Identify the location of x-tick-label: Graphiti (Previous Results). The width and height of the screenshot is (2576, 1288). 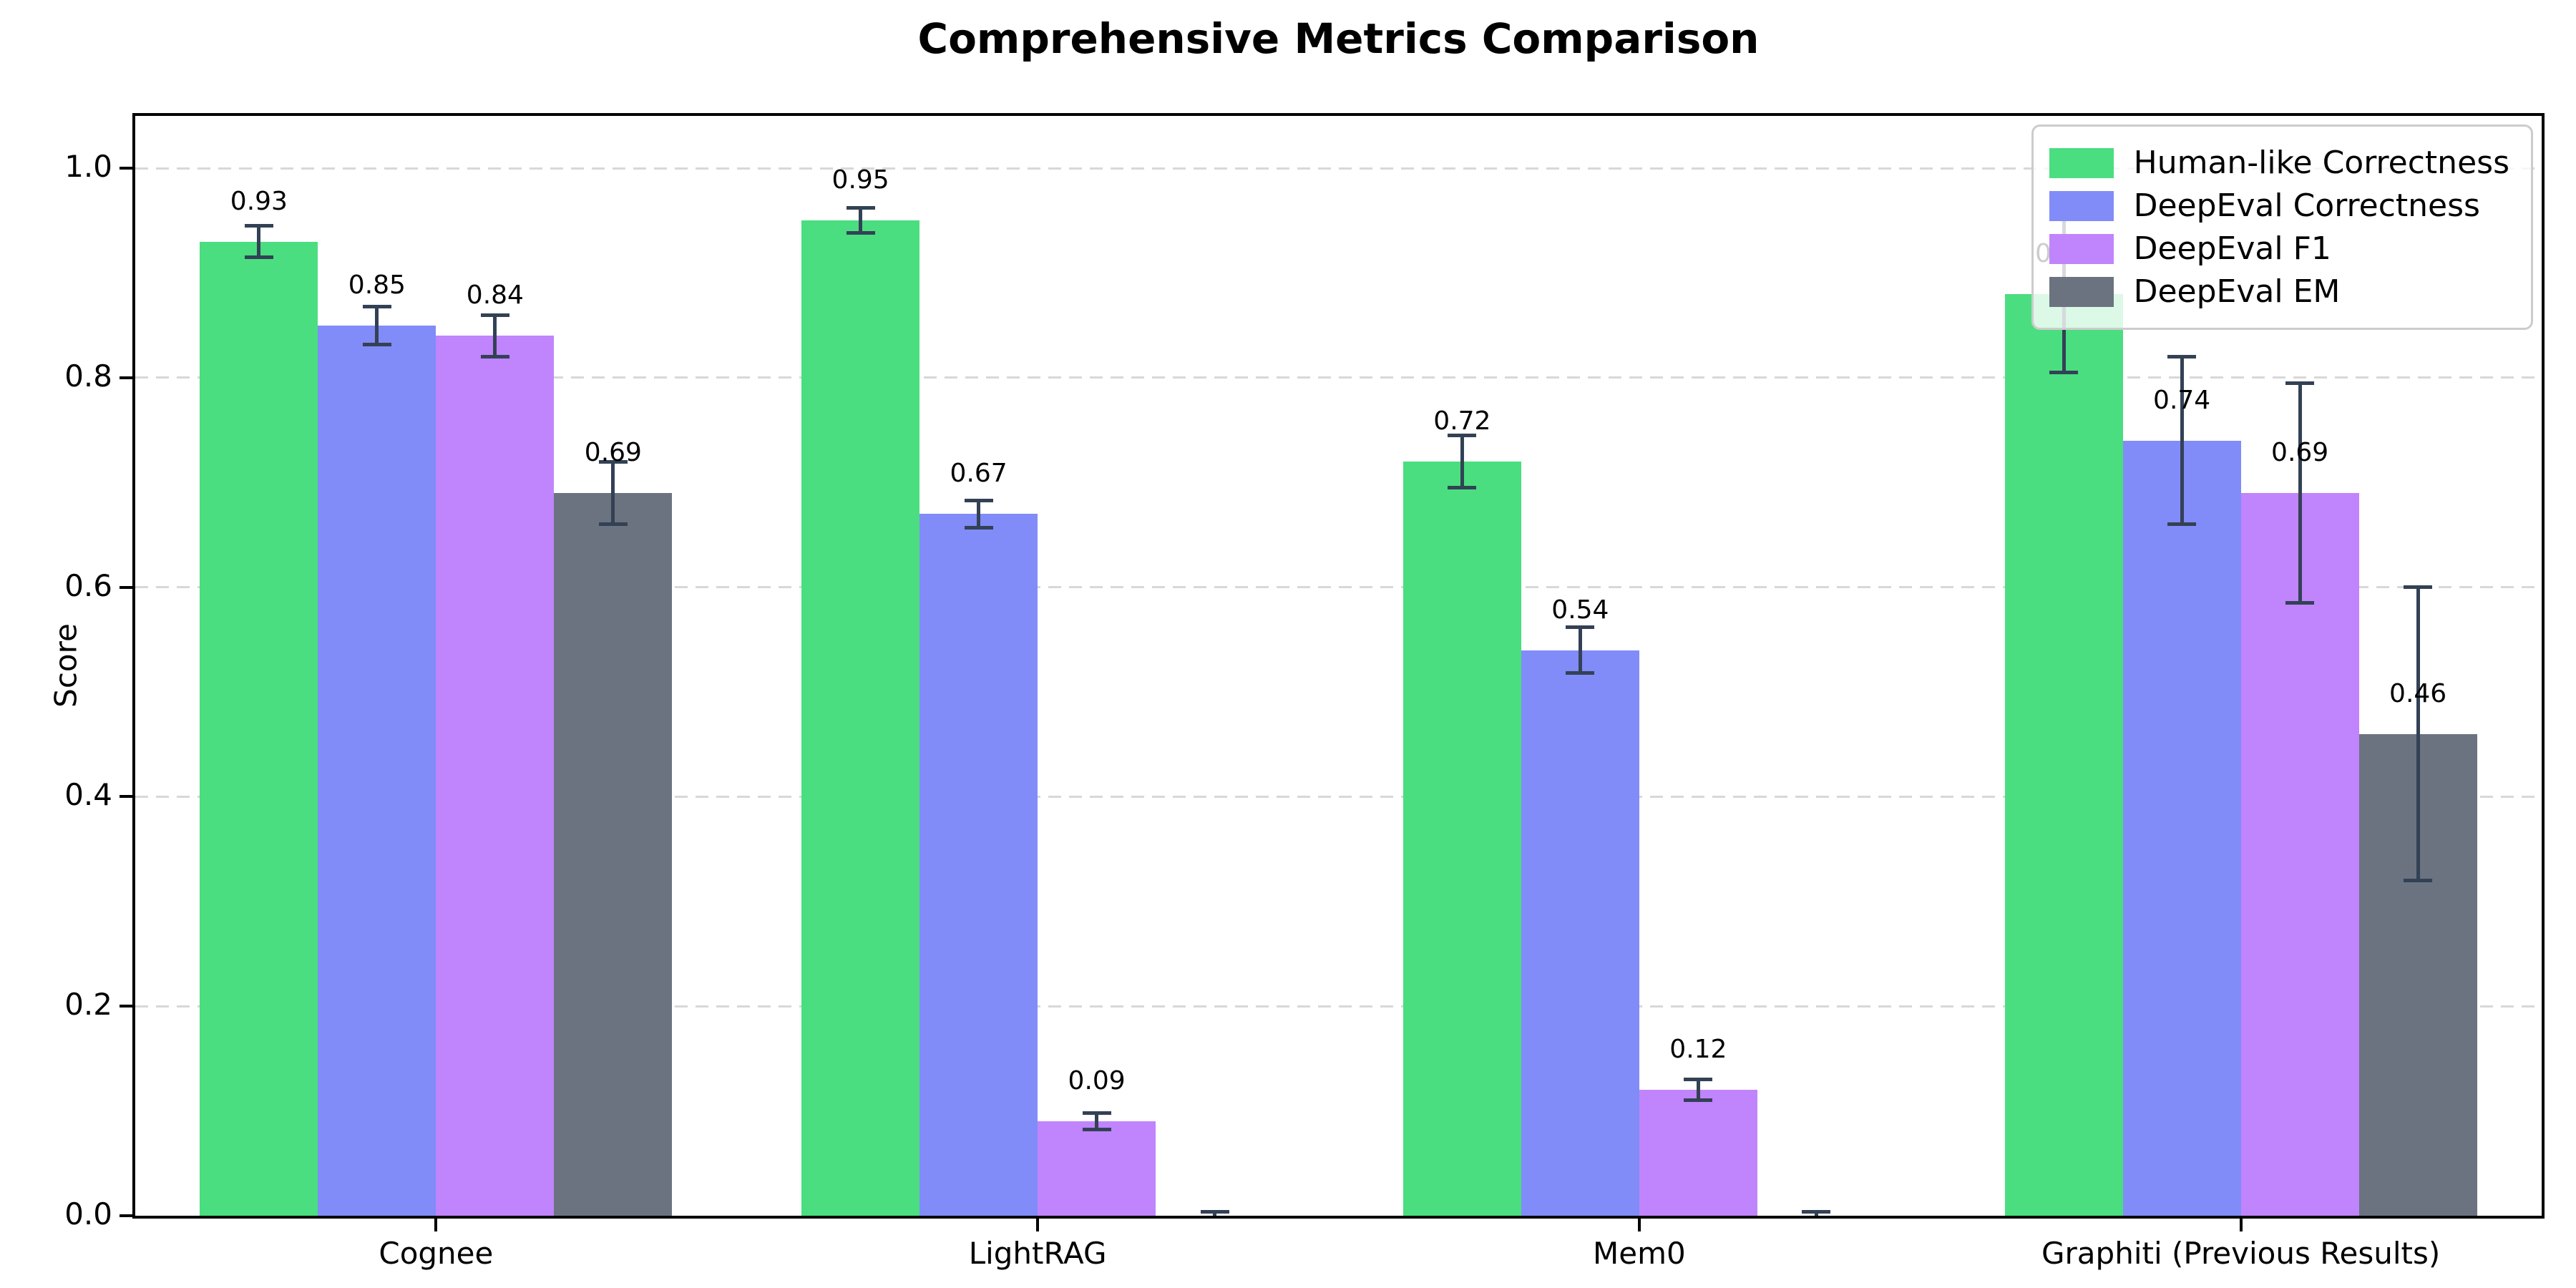
(2241, 1253).